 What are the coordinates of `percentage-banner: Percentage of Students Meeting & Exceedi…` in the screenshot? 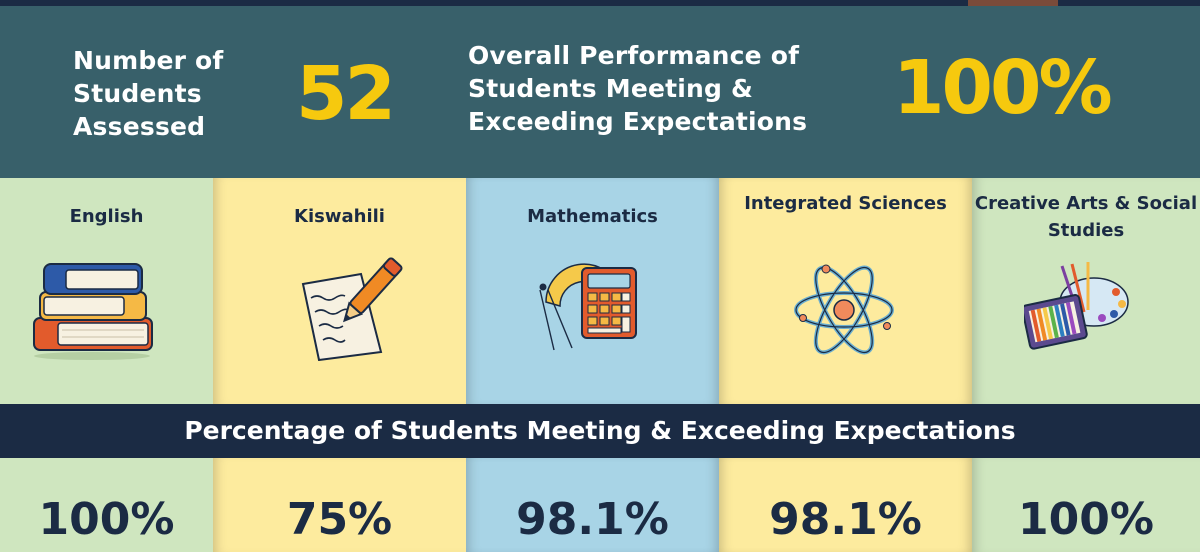 It's located at (600, 431).